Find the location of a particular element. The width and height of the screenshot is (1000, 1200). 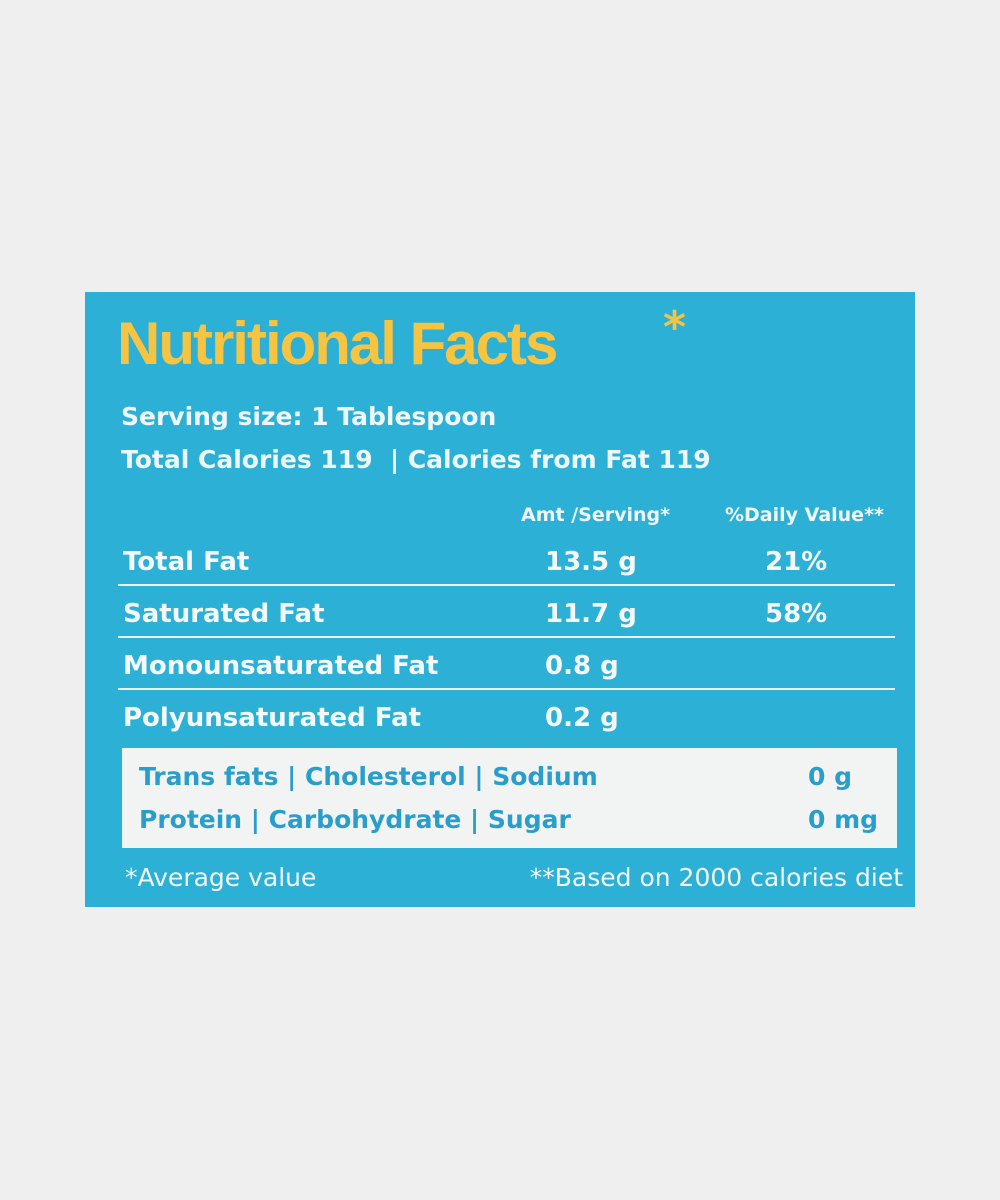

serving-size: Serving size: 1 Tablespoon is located at coordinates (309, 416).